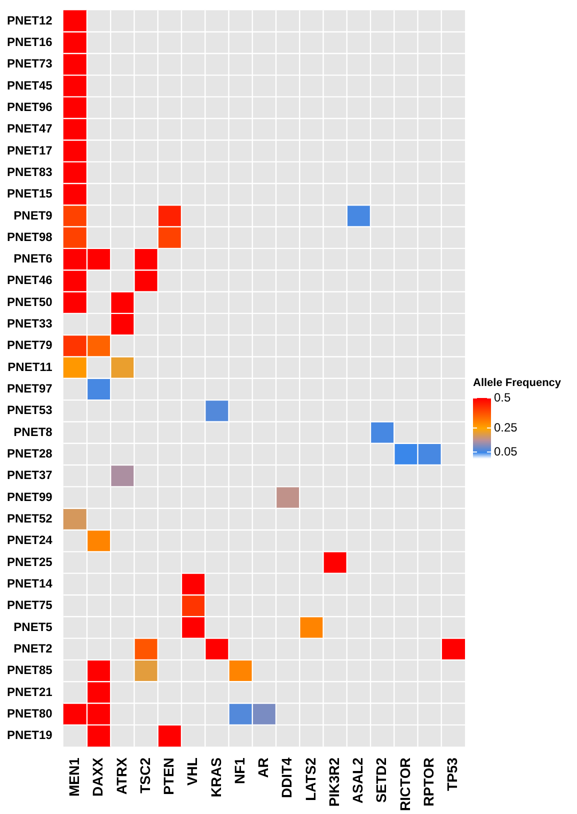 This screenshot has height=814, width=577. Describe the element at coordinates (29, 85) in the screenshot. I see `y-tick-label: PNET45` at that location.